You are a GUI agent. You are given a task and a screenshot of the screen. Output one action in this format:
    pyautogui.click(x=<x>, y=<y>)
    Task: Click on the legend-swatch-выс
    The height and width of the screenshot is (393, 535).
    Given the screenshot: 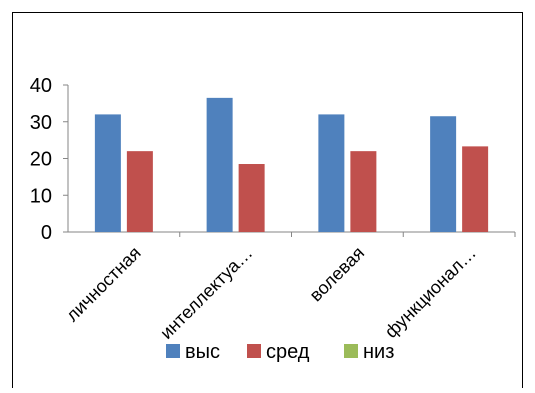 What is the action you would take?
    pyautogui.click(x=173, y=351)
    